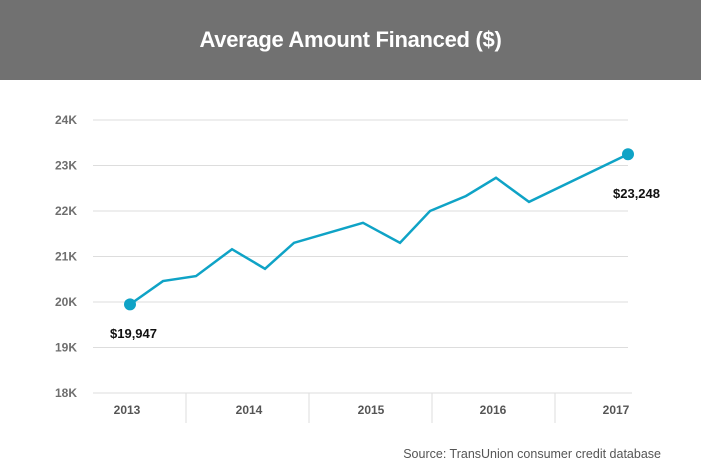  Describe the element at coordinates (66, 393) in the screenshot. I see `y-tick-label: 18K` at that location.